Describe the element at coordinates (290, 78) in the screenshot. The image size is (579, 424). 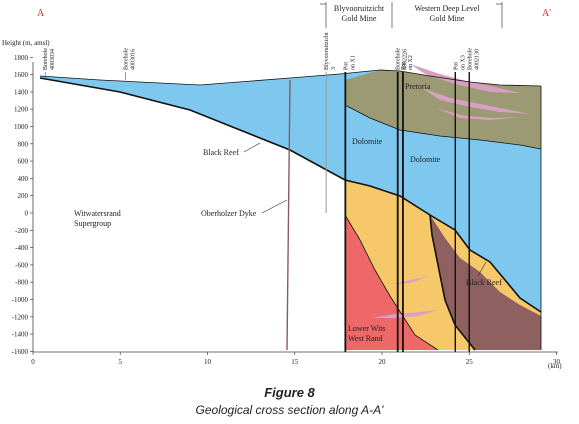
I see `surface-line` at that location.